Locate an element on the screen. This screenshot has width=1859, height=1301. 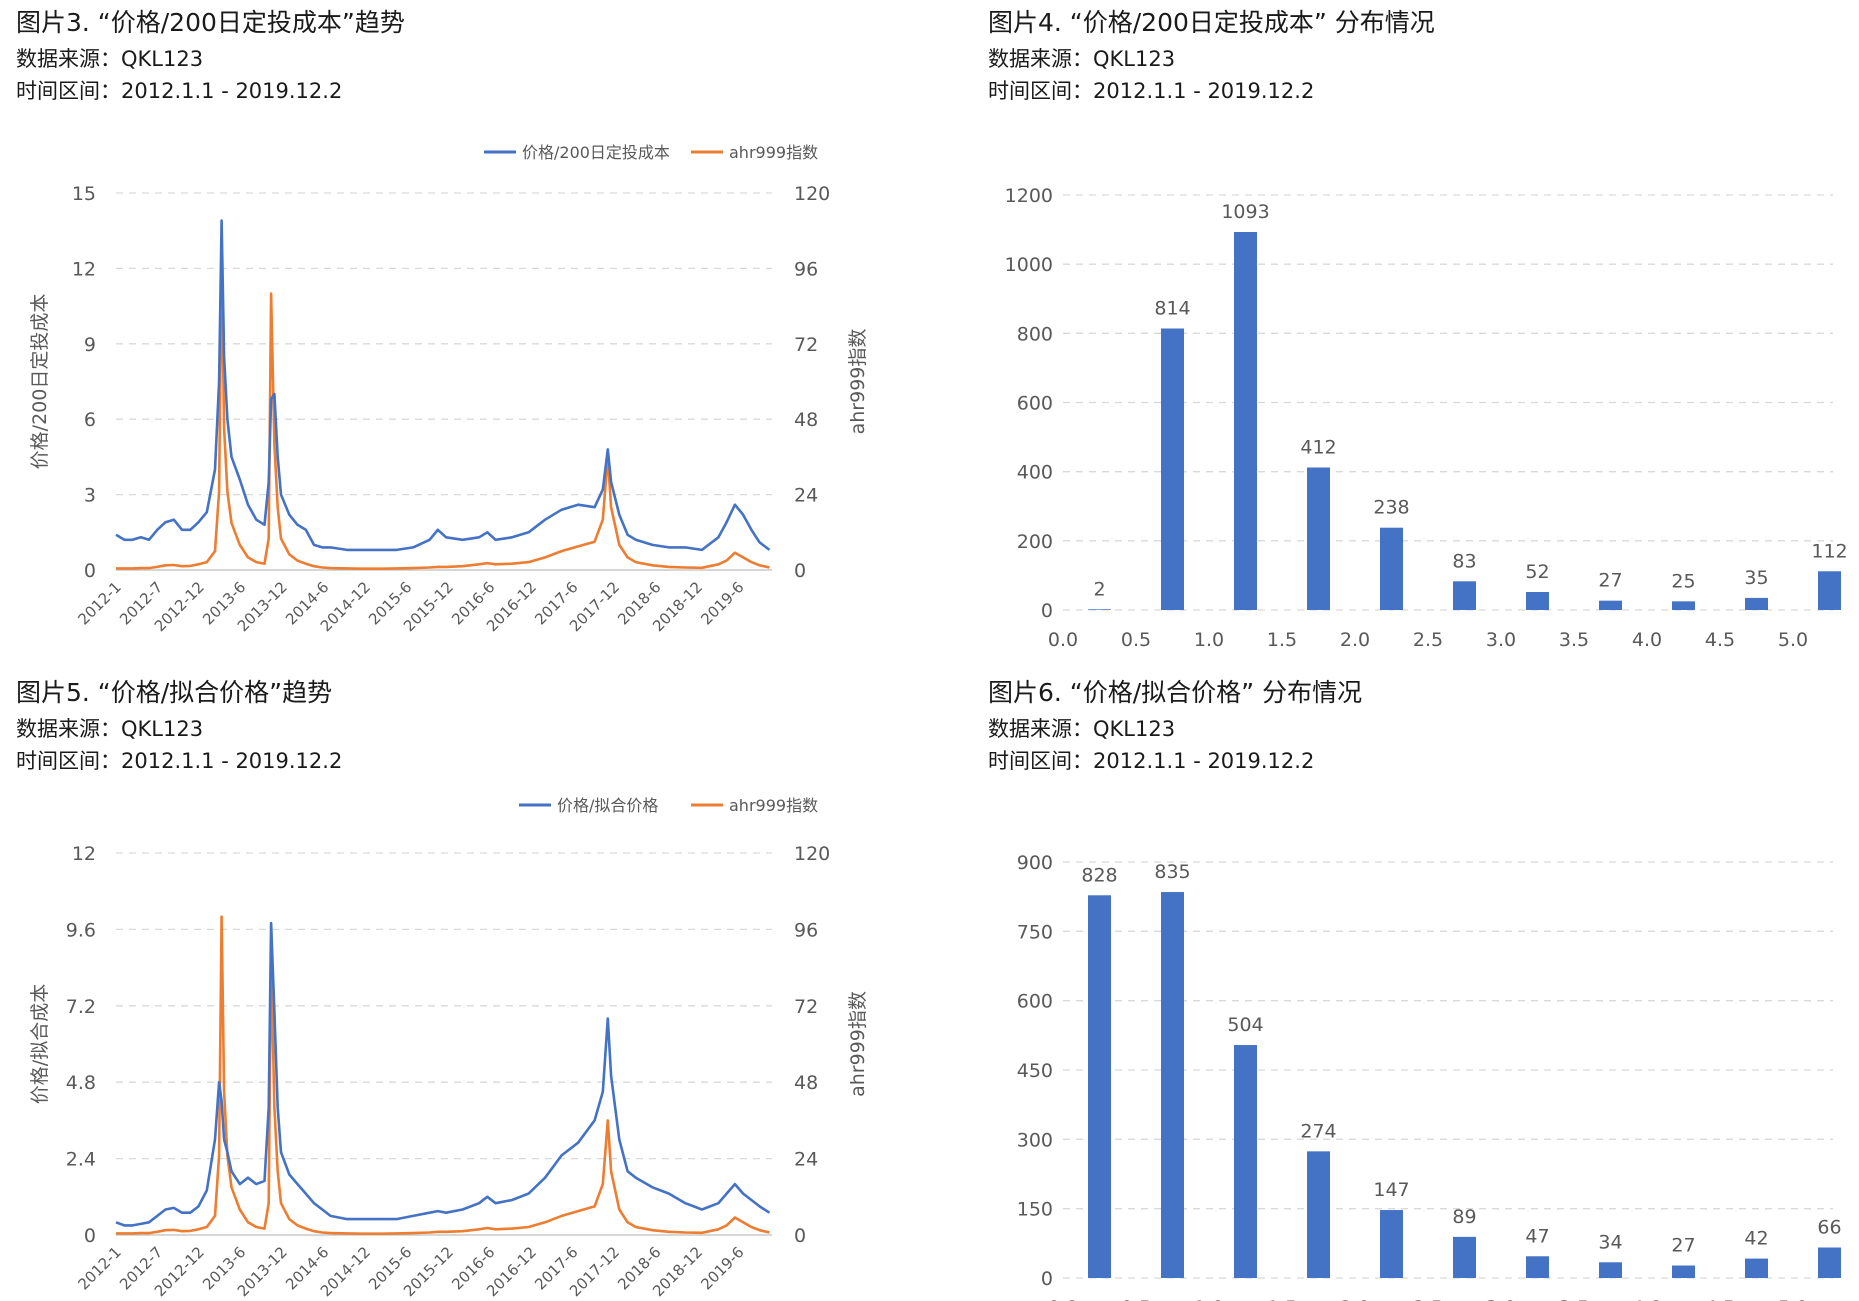
chart-title: 图片6. “价格/拟合价格” 分布情况 is located at coordinates (1175, 692).